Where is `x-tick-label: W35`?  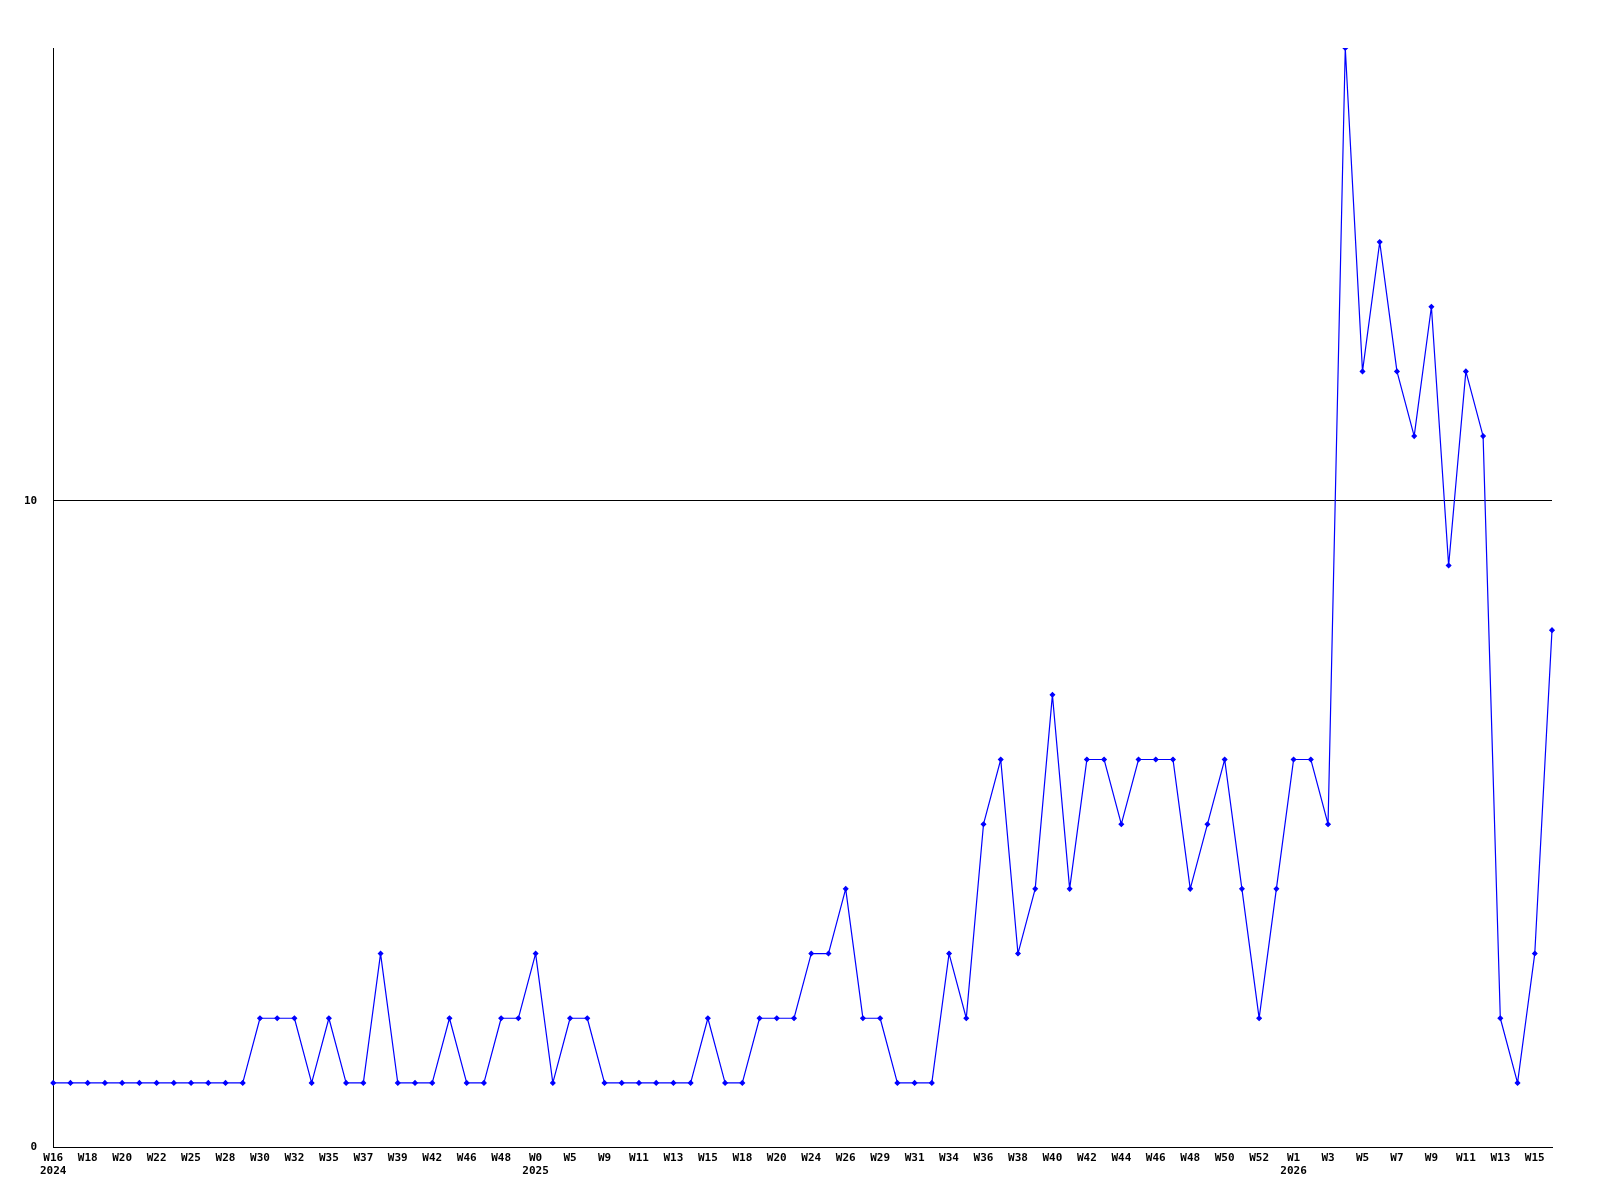
x-tick-label: W35 is located at coordinates (328, 1158).